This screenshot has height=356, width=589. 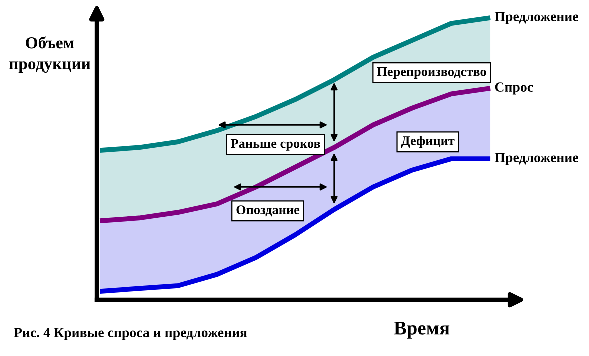 I want to click on text: Рис. 4 Кривые спроса и предложения, so click(x=131, y=334).